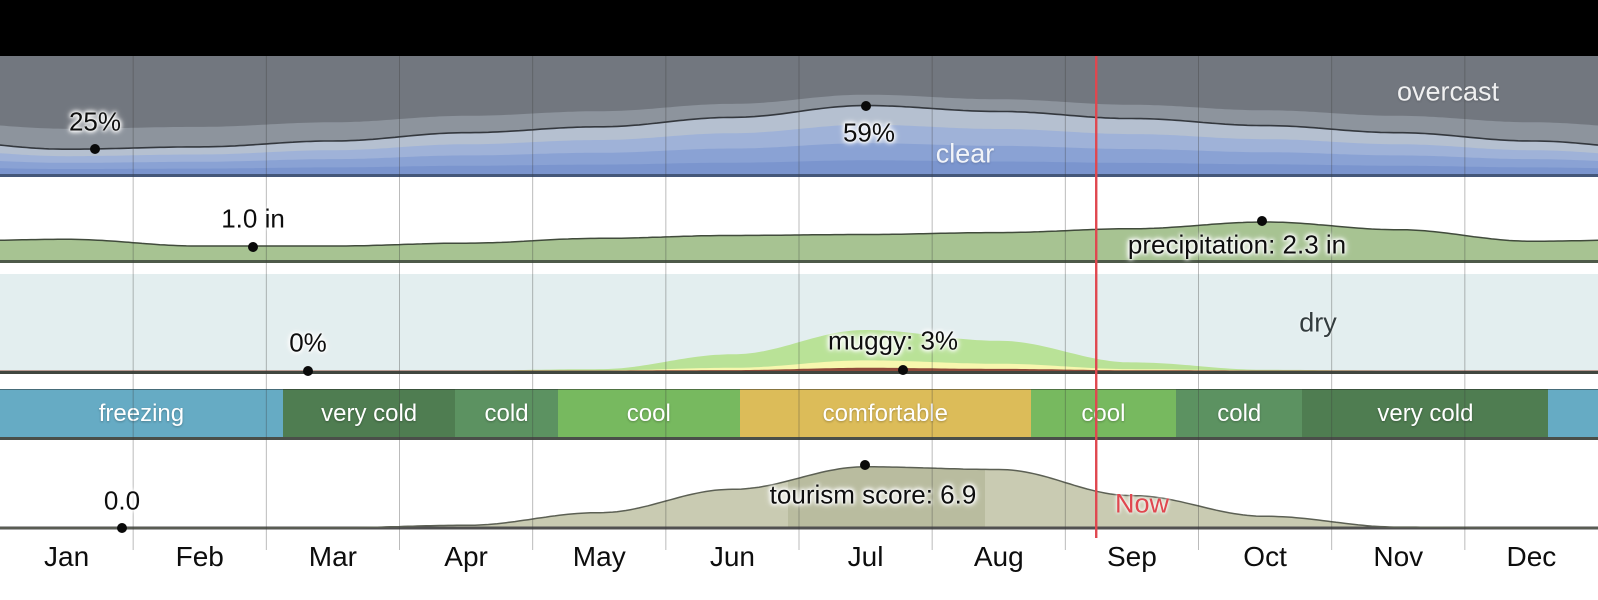  What do you see at coordinates (308, 342) in the screenshot?
I see `muggy-min-label: 0%` at bounding box center [308, 342].